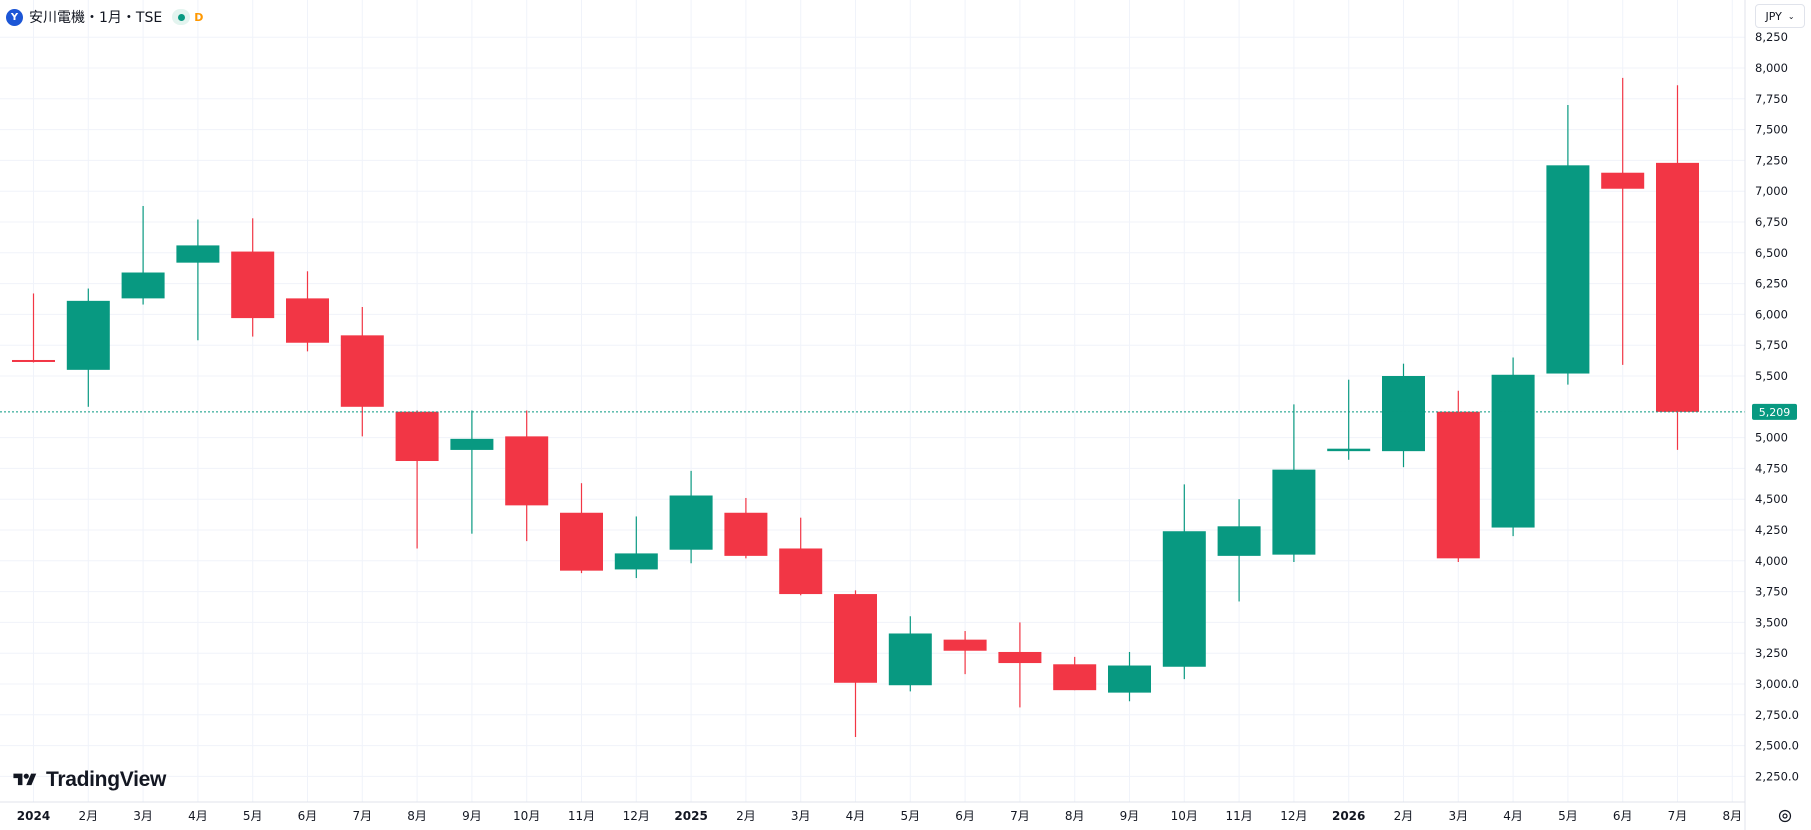  I want to click on y-tick-label: 5,750, so click(1771, 345).